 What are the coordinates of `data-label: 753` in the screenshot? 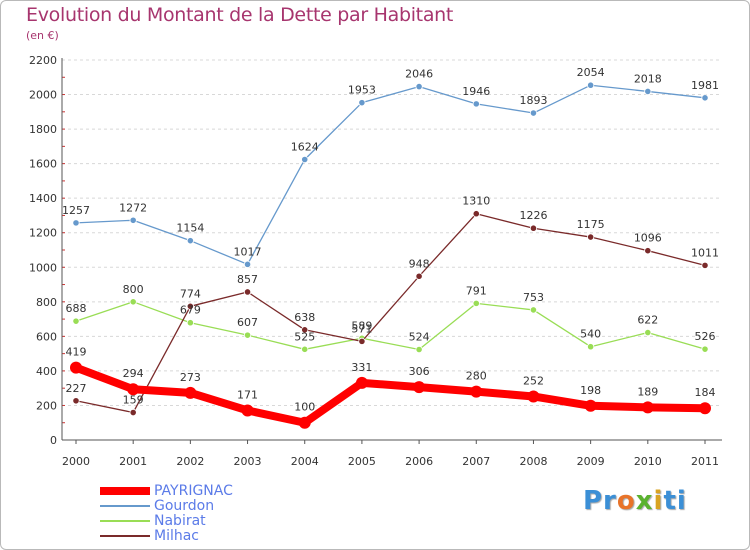 It's located at (533, 297).